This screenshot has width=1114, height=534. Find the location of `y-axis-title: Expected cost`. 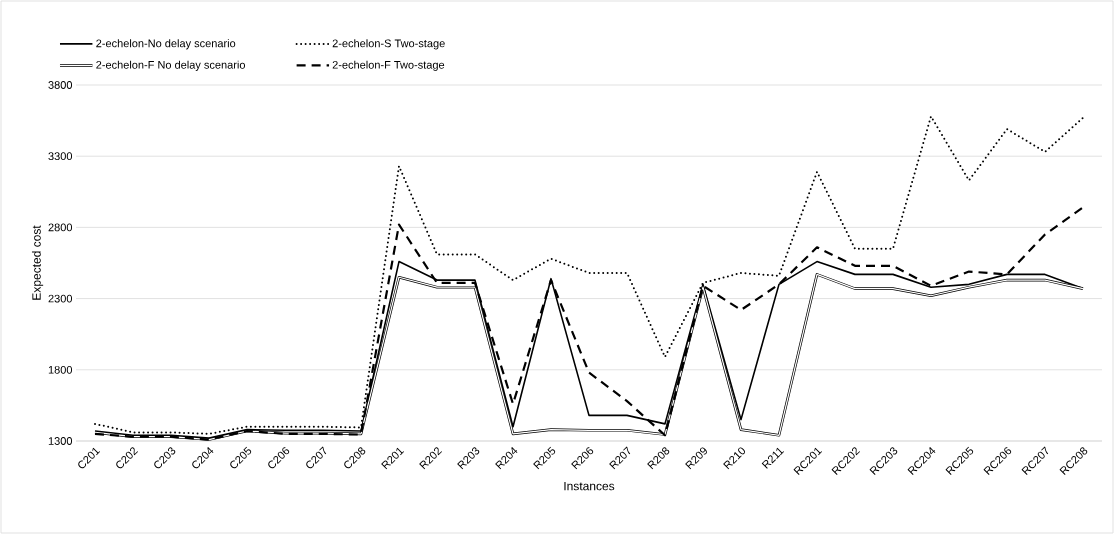

y-axis-title: Expected cost is located at coordinates (37, 262).